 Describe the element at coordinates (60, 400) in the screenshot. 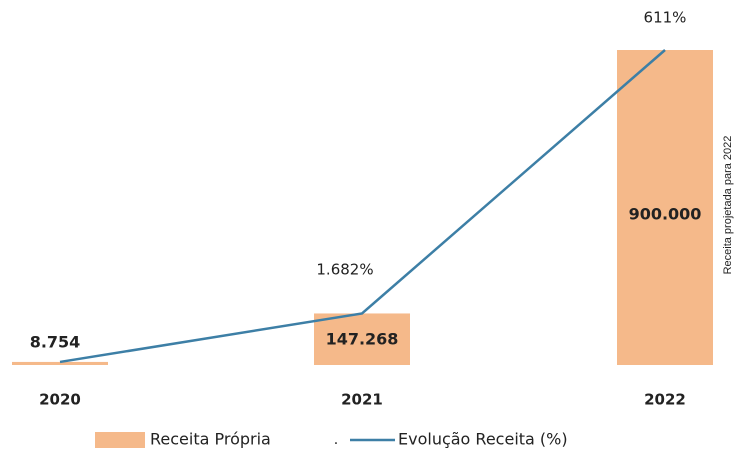

I see `x-tick-label: 2020` at that location.